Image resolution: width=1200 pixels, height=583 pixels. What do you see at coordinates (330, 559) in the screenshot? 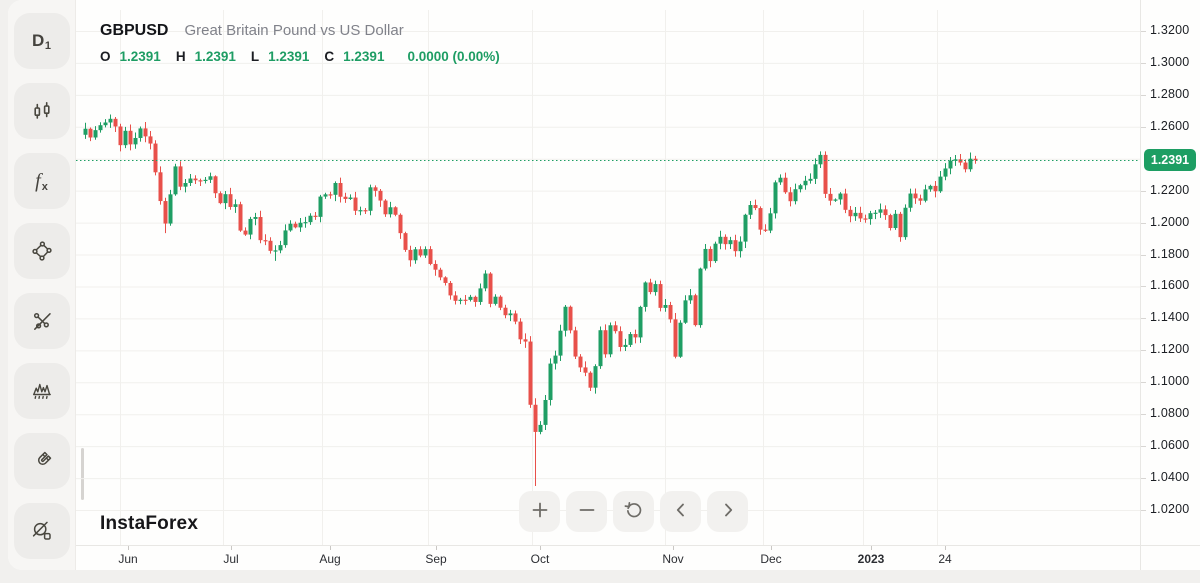
I see `time-tick-label: Aug` at bounding box center [330, 559].